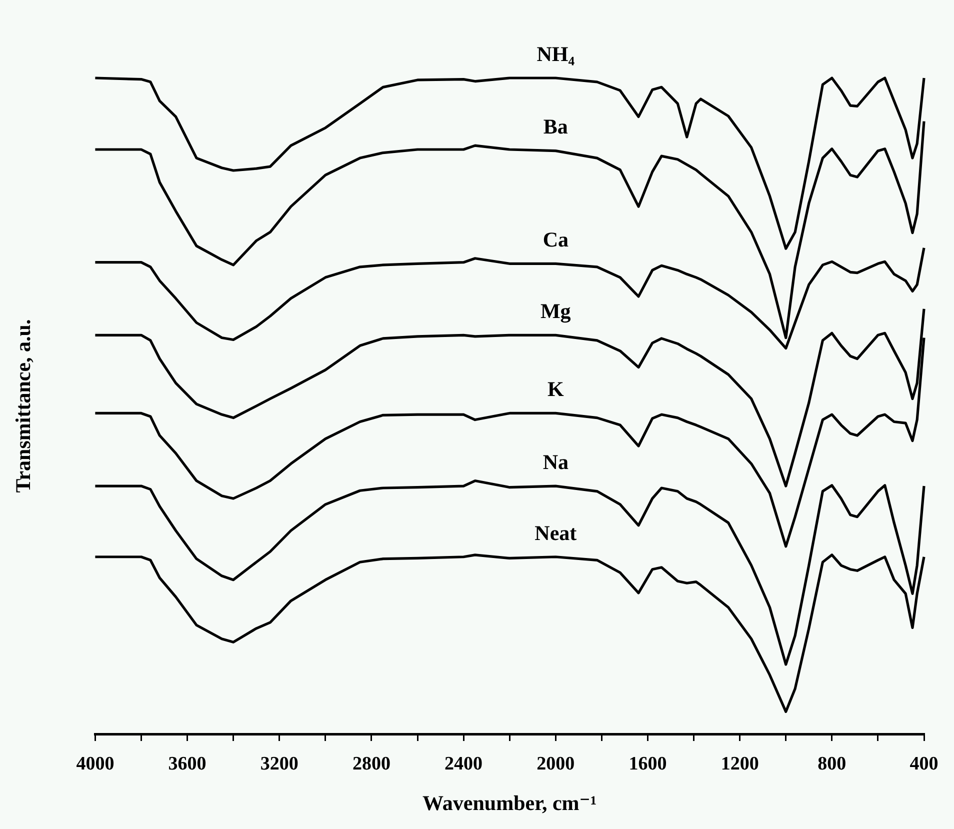  Describe the element at coordinates (95, 763) in the screenshot. I see `x-tick-label: 4000` at that location.